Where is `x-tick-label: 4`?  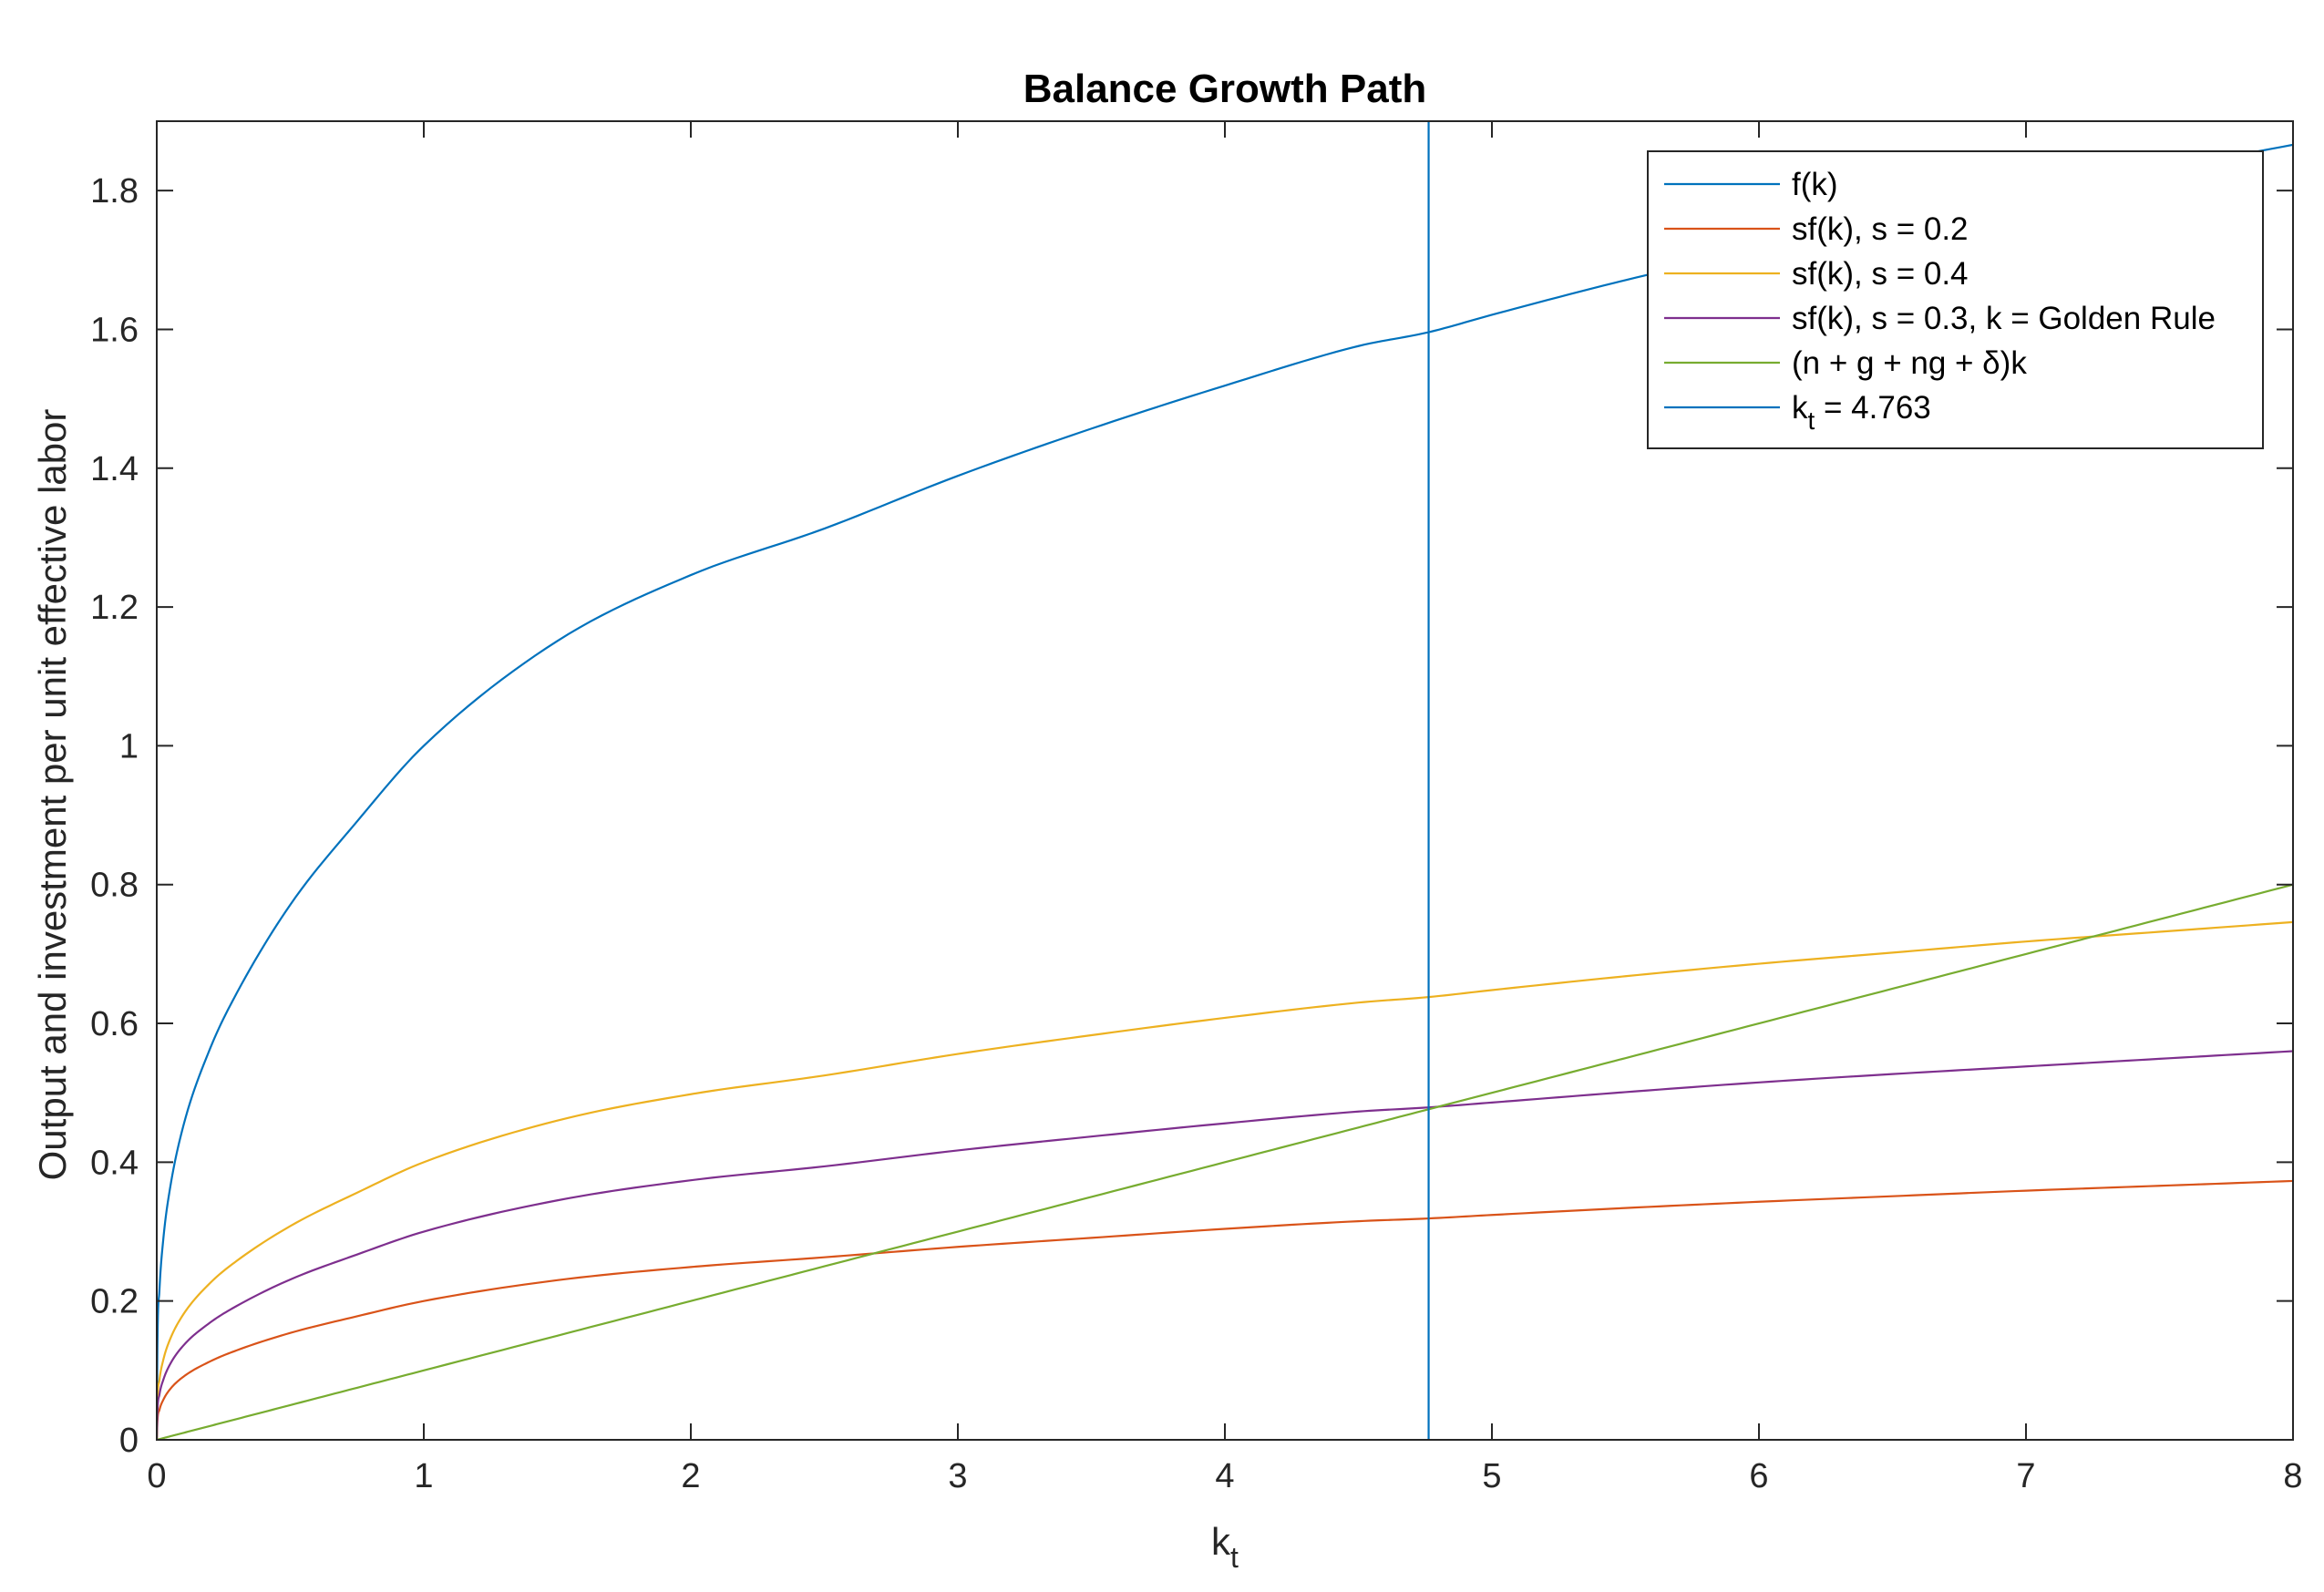 x-tick-label: 4 is located at coordinates (1224, 1476).